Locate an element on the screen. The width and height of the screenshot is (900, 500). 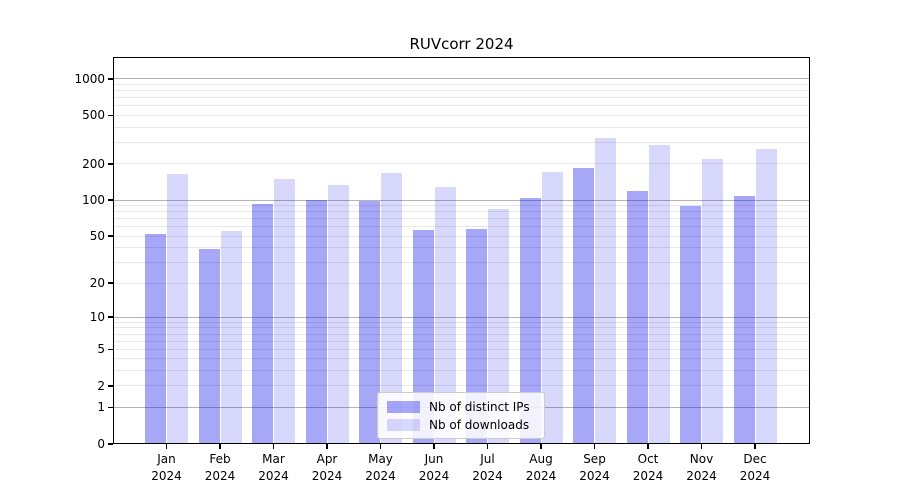
legend-item: Nb of distinct IPs is located at coordinates (461, 407).